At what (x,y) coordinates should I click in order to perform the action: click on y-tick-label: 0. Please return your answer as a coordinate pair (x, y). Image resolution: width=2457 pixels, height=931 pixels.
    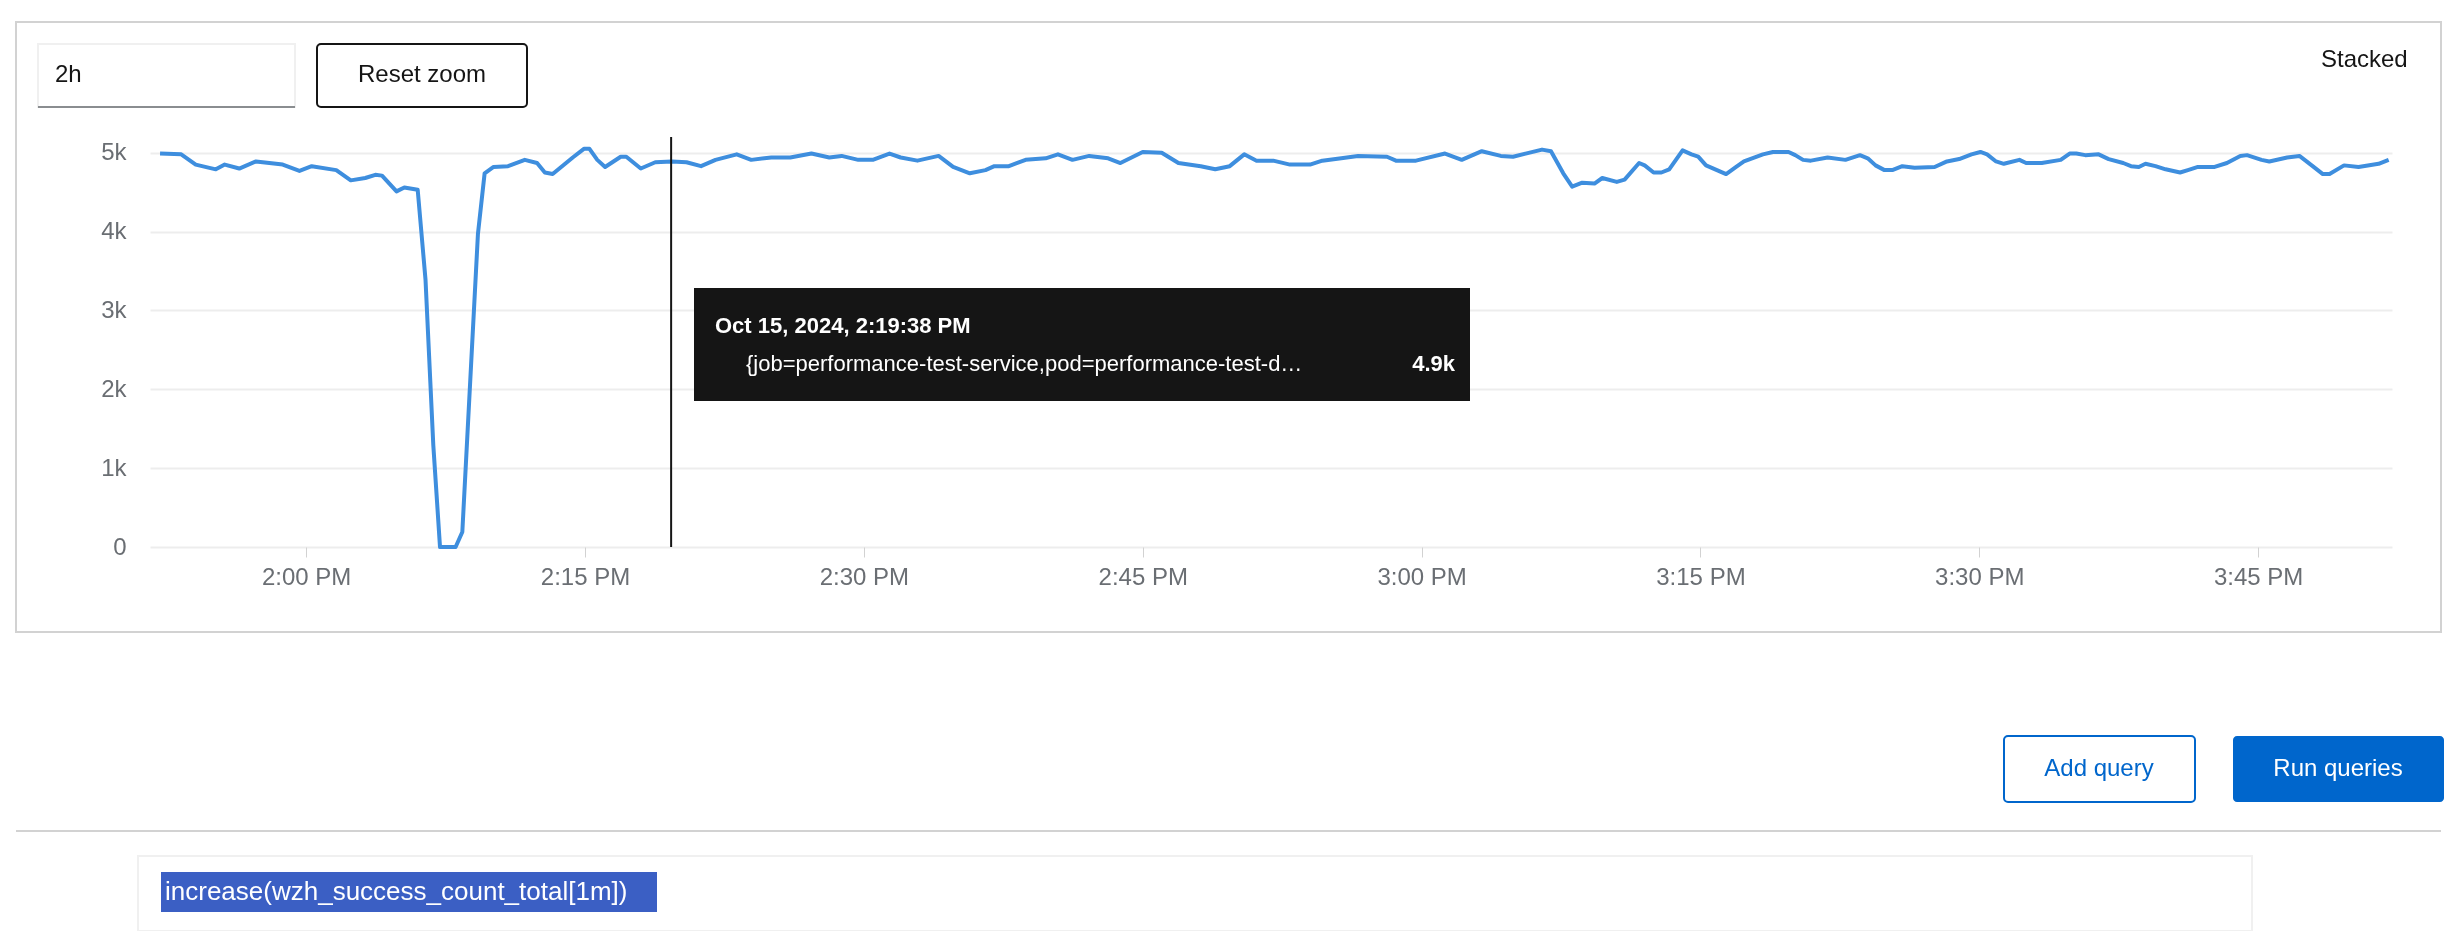
    Looking at the image, I should click on (120, 546).